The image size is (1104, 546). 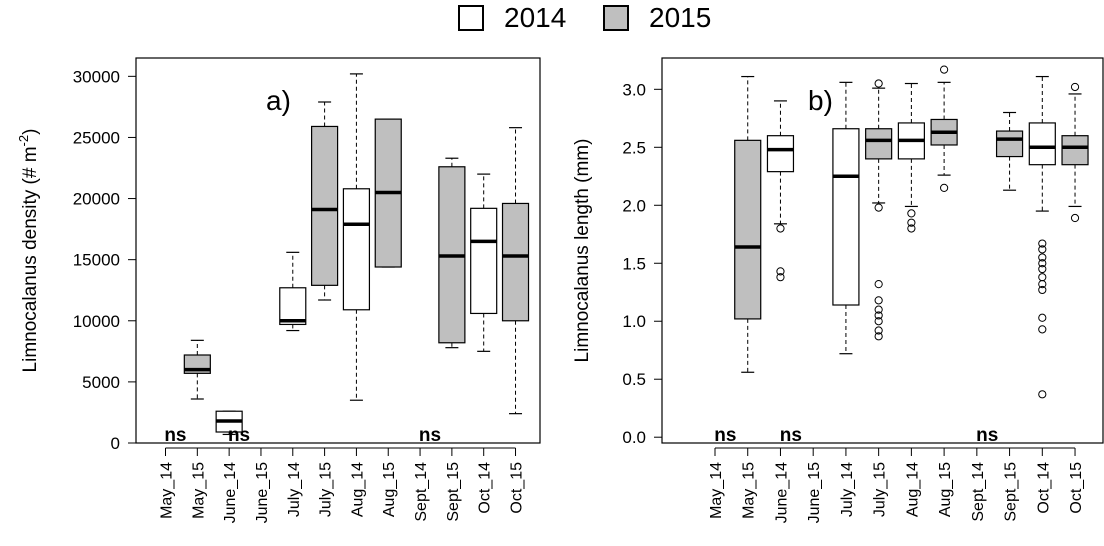 What do you see at coordinates (781, 492) in the screenshot?
I see `x-tick-label-b: June_14` at bounding box center [781, 492].